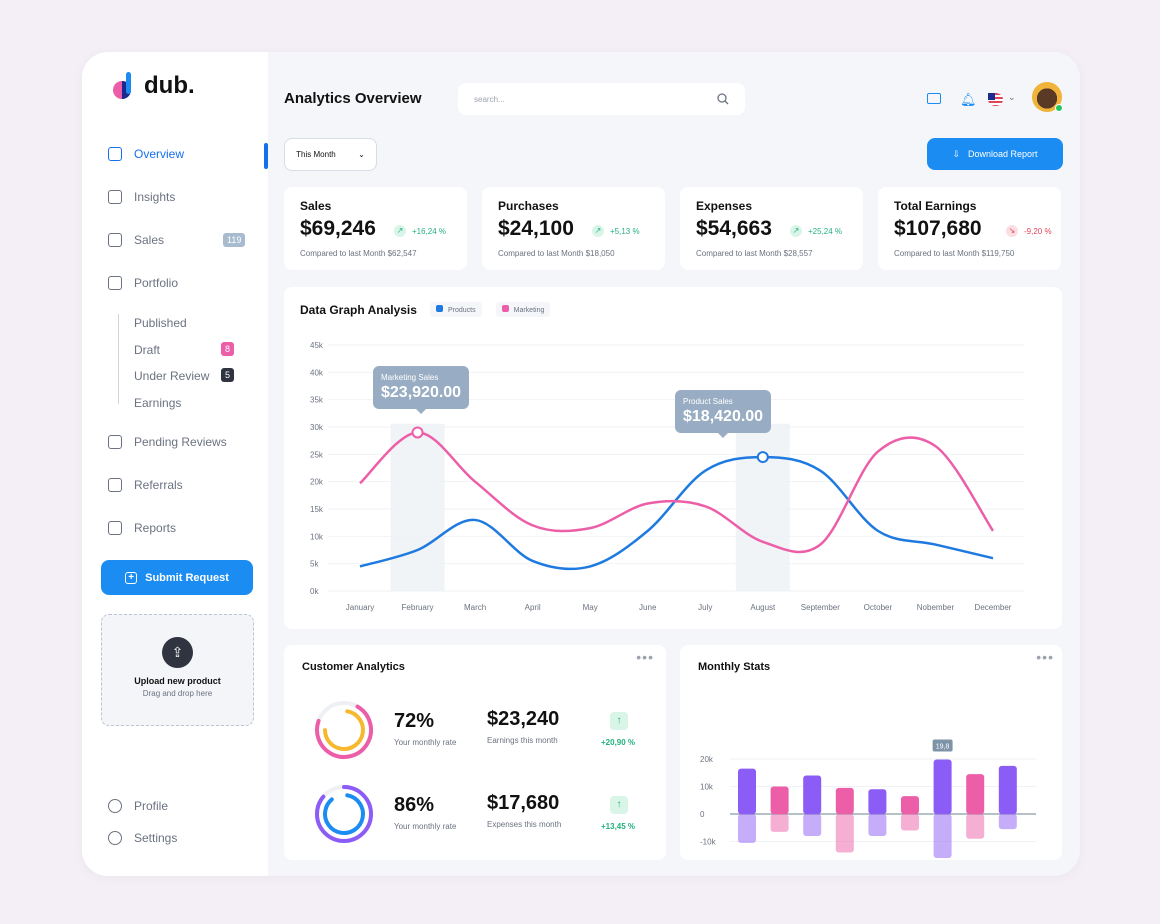 The image size is (1160, 924). I want to click on series-line-marketing, so click(677, 492).